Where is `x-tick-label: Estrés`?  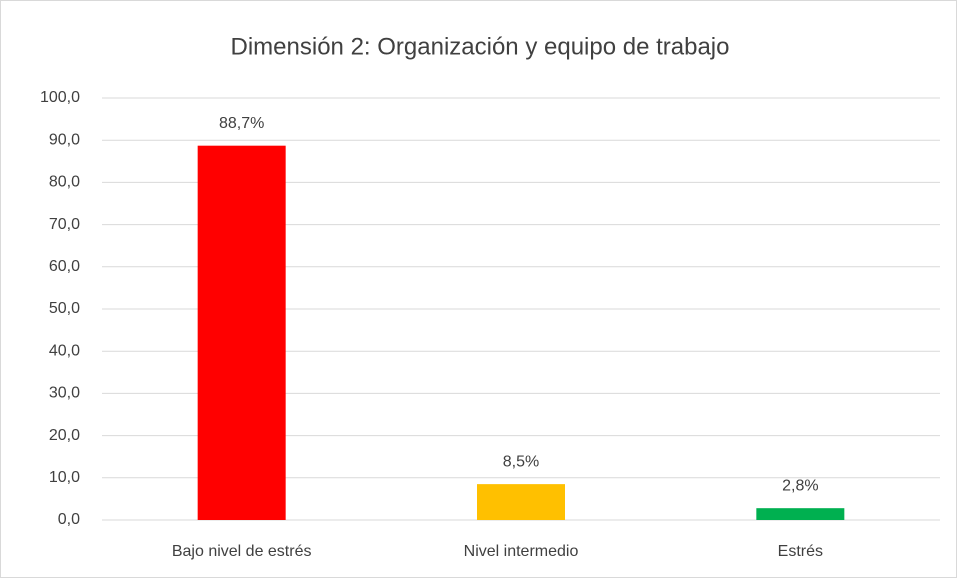 x-tick-label: Estrés is located at coordinates (800, 551).